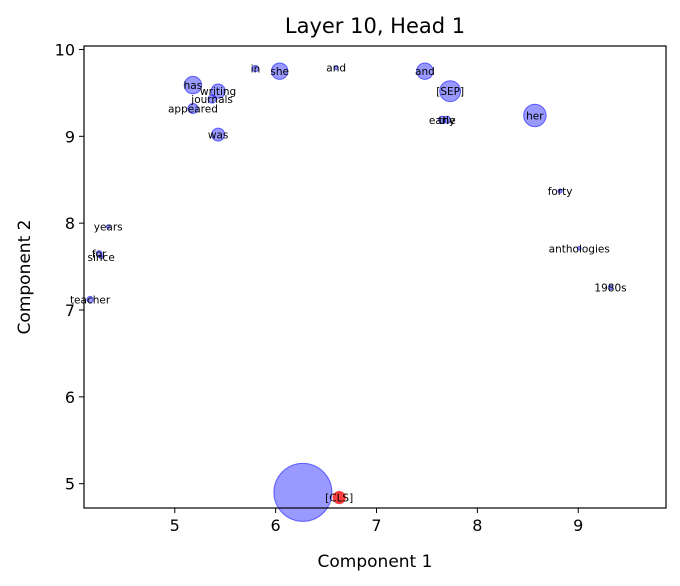 This screenshot has height=586, width=680. What do you see at coordinates (376, 525) in the screenshot?
I see `x-tick-label: 7` at bounding box center [376, 525].